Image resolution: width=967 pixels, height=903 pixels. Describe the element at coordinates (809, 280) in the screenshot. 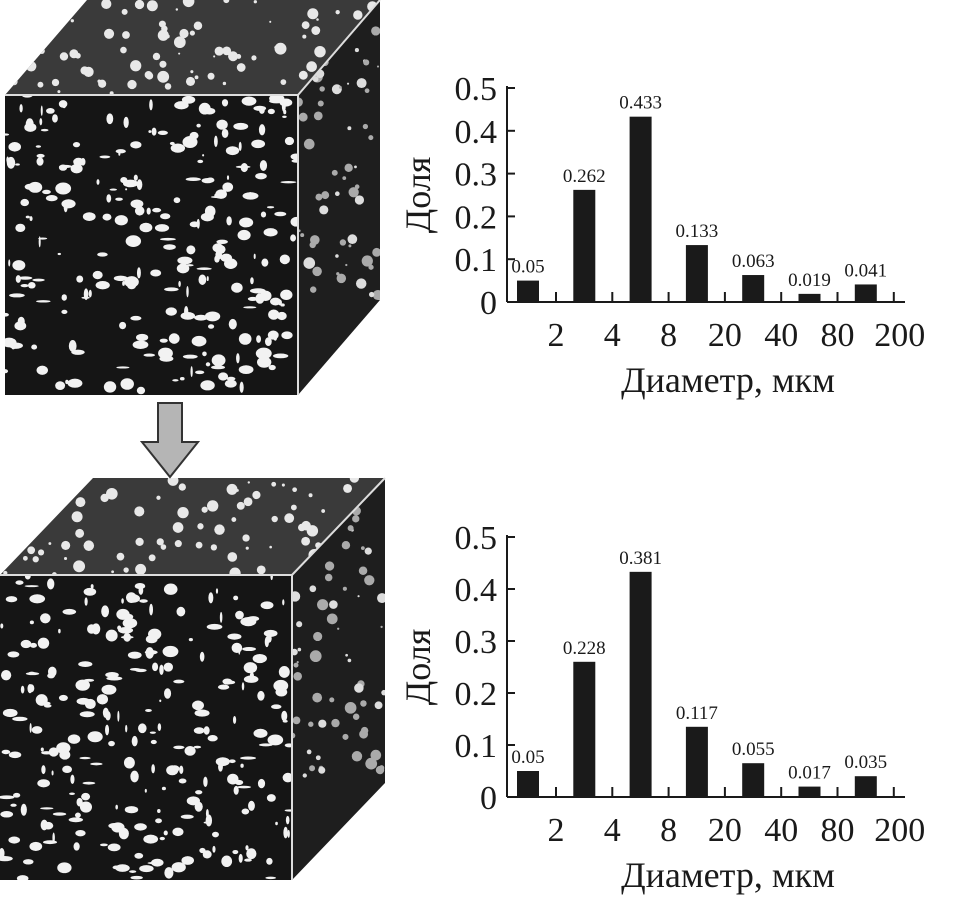

I see `data-label: 0.019` at that location.